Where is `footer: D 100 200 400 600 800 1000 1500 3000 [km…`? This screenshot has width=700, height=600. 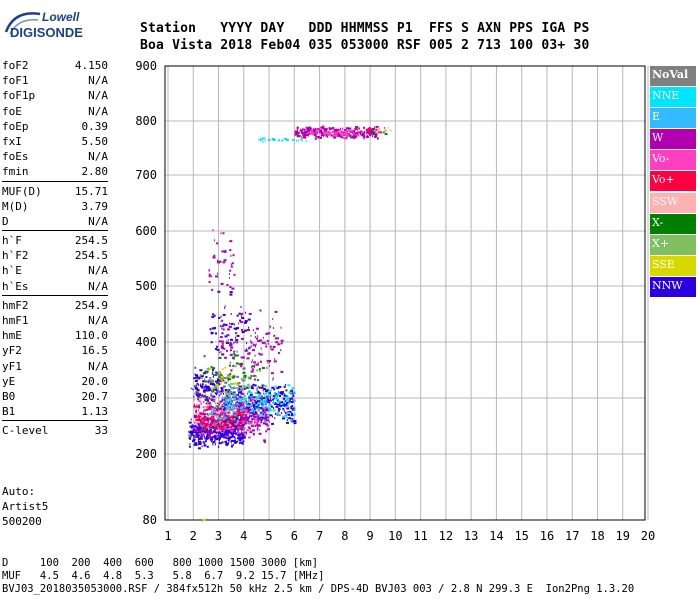 footer: D 100 200 400 600 800 1000 1500 3000 [km… is located at coordinates (318, 576).